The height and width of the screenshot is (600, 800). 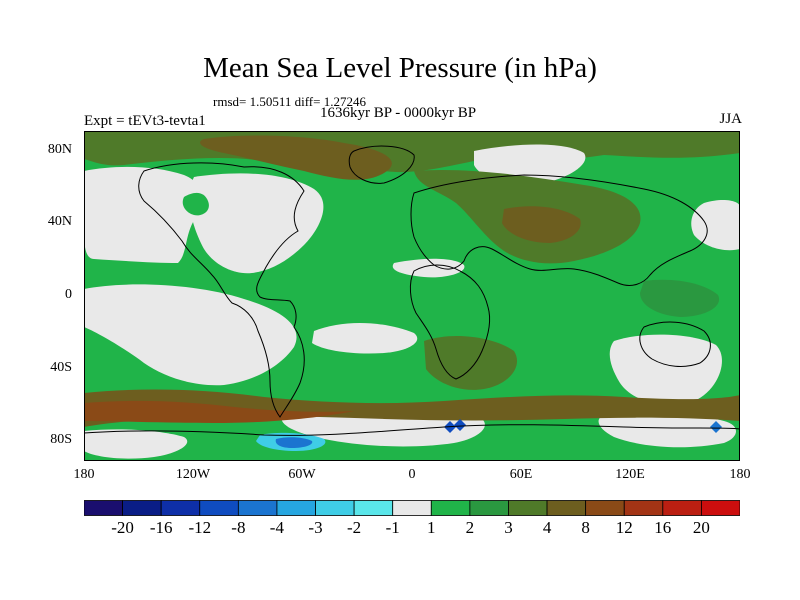 I want to click on rmsd-diff-stats: rmsd= 1.50511 diff= 1.27246, so click(x=289, y=101).